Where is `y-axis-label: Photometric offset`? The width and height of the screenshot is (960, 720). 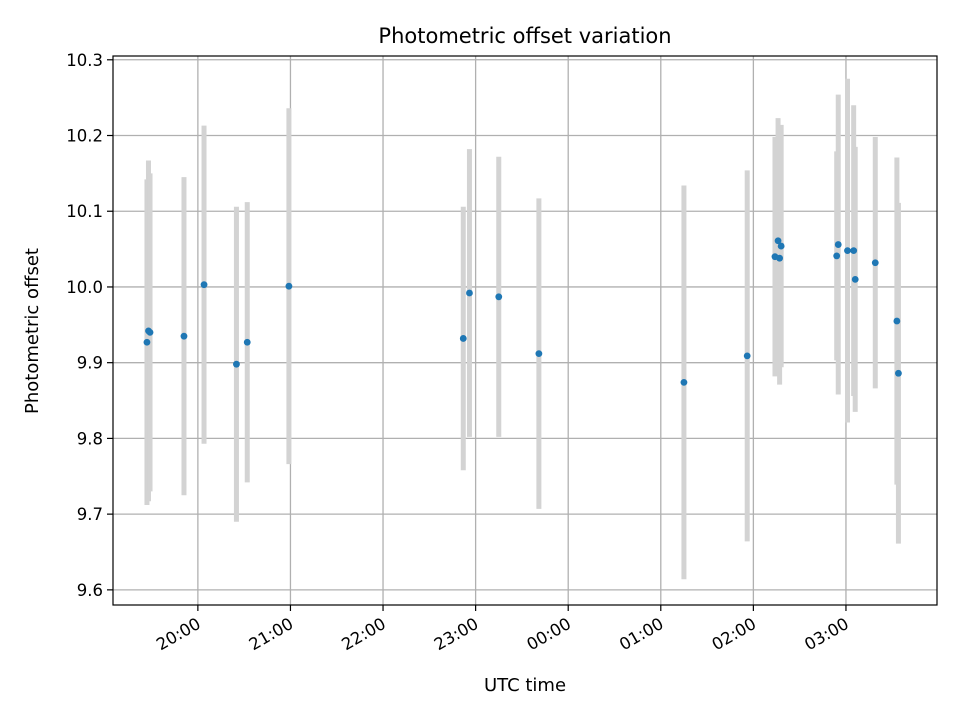 y-axis-label: Photometric offset is located at coordinates (32, 331).